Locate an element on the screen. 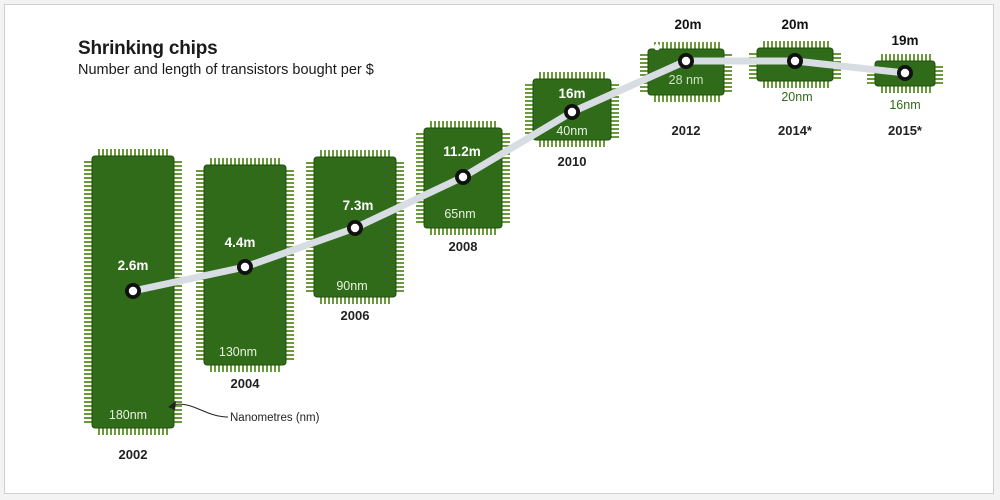 This screenshot has width=1000, height=500. data-label-node: 180nm is located at coordinates (128, 415).